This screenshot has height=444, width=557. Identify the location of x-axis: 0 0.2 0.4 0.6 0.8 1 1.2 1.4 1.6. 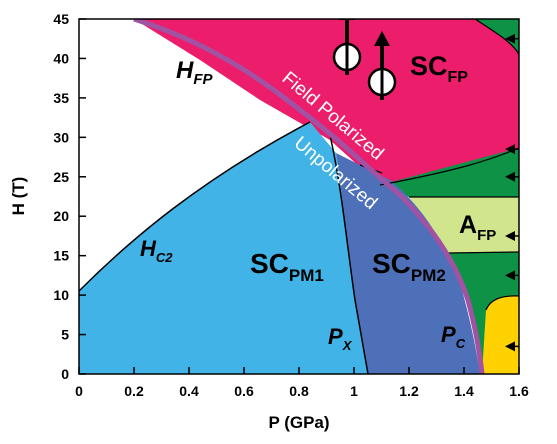
(302, 383).